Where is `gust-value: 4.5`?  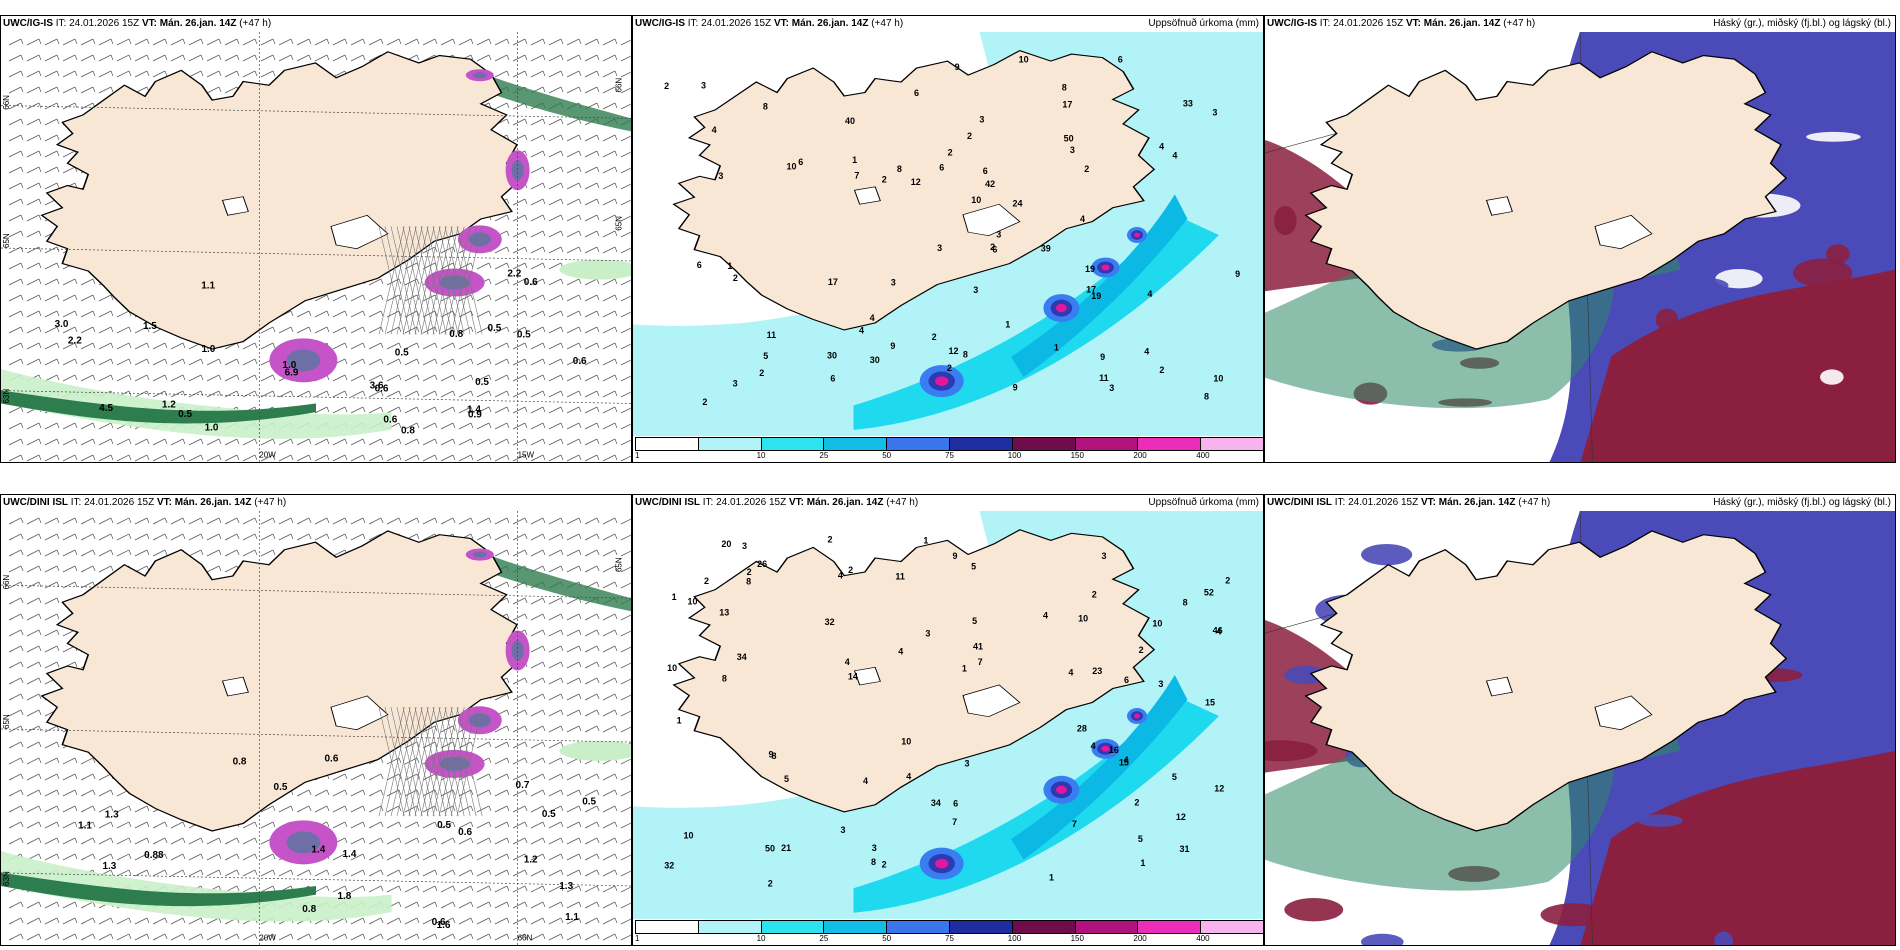
gust-value: 4.5 is located at coordinates (106, 408).